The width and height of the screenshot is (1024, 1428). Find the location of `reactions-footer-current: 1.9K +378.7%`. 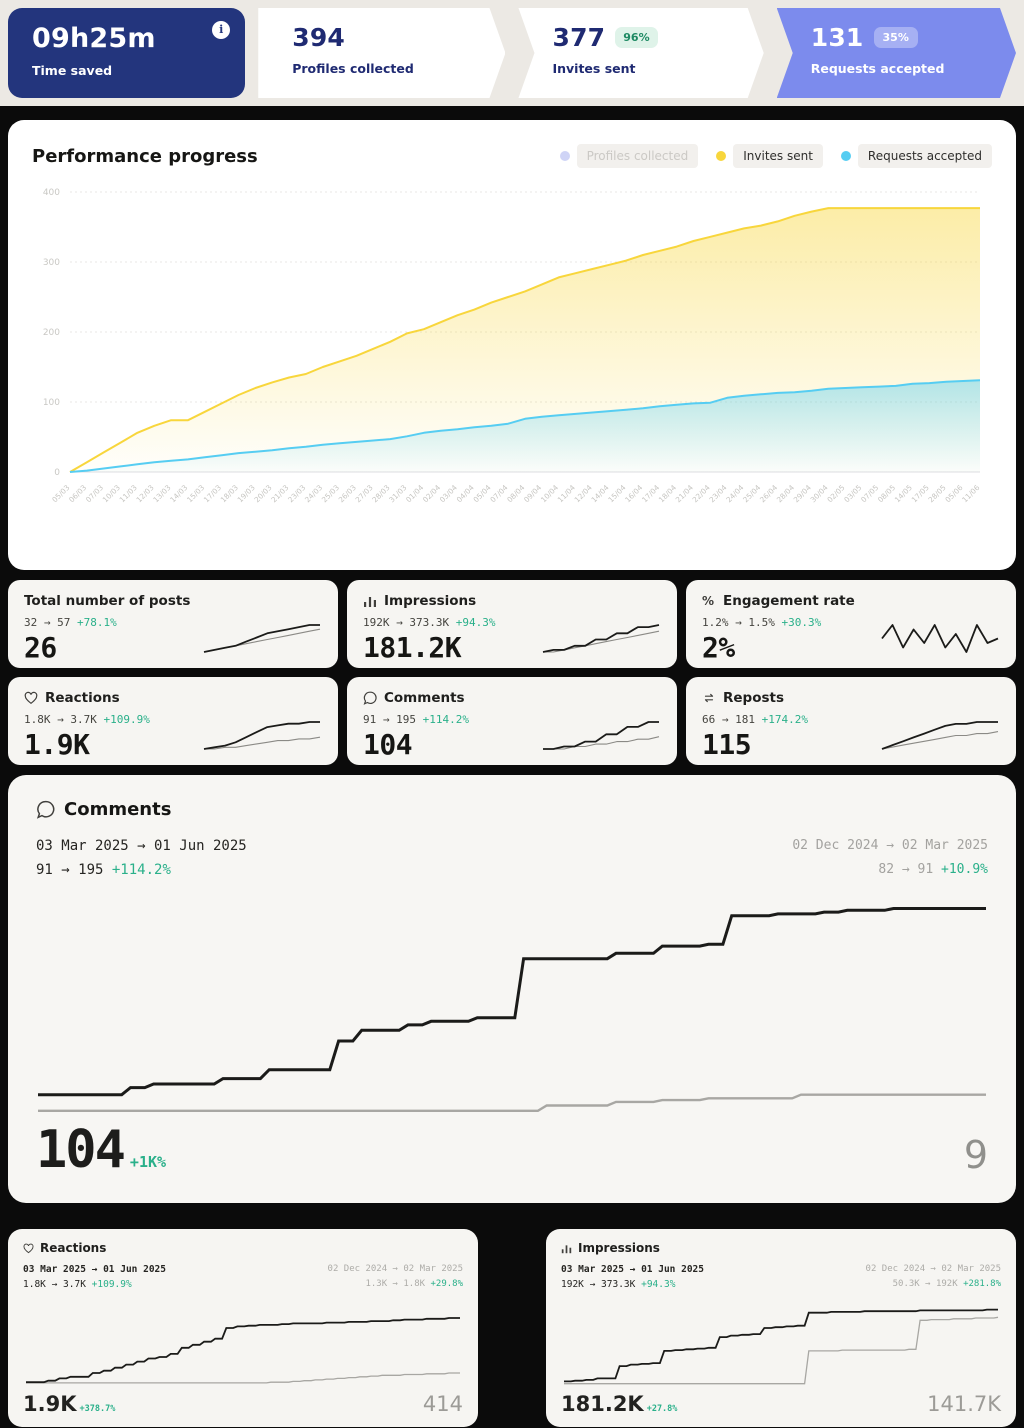

reactions-footer-current: 1.9K +378.7% is located at coordinates (69, 1404).